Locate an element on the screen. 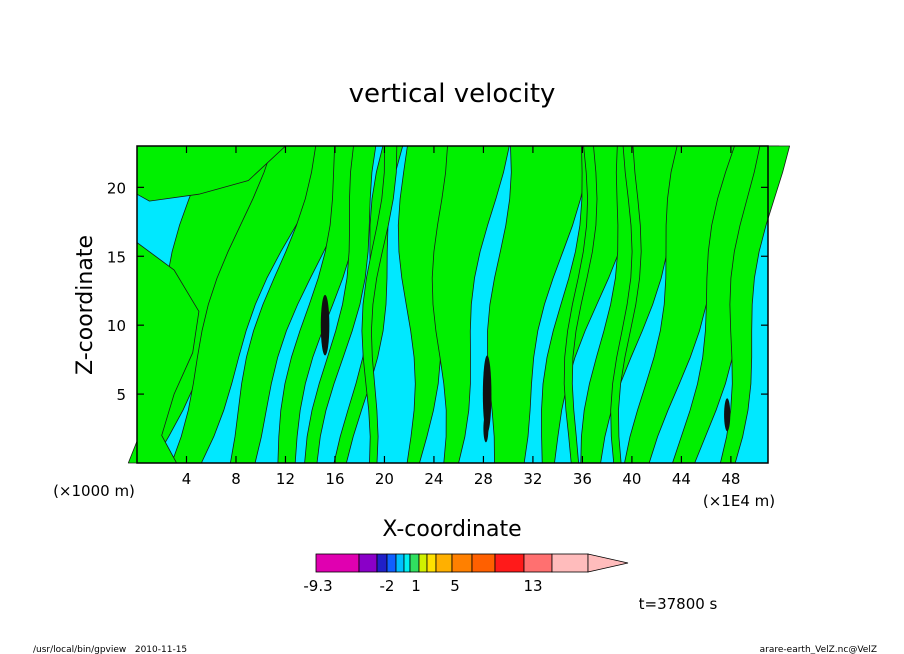  x-tick-label: 36 is located at coordinates (582, 479).